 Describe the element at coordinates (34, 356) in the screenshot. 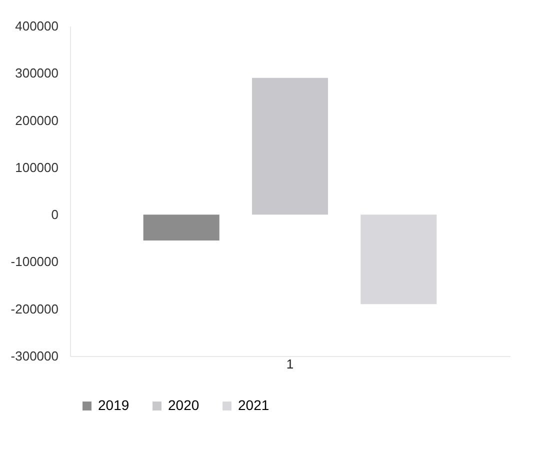

I see `y-tick-label: -300000` at that location.